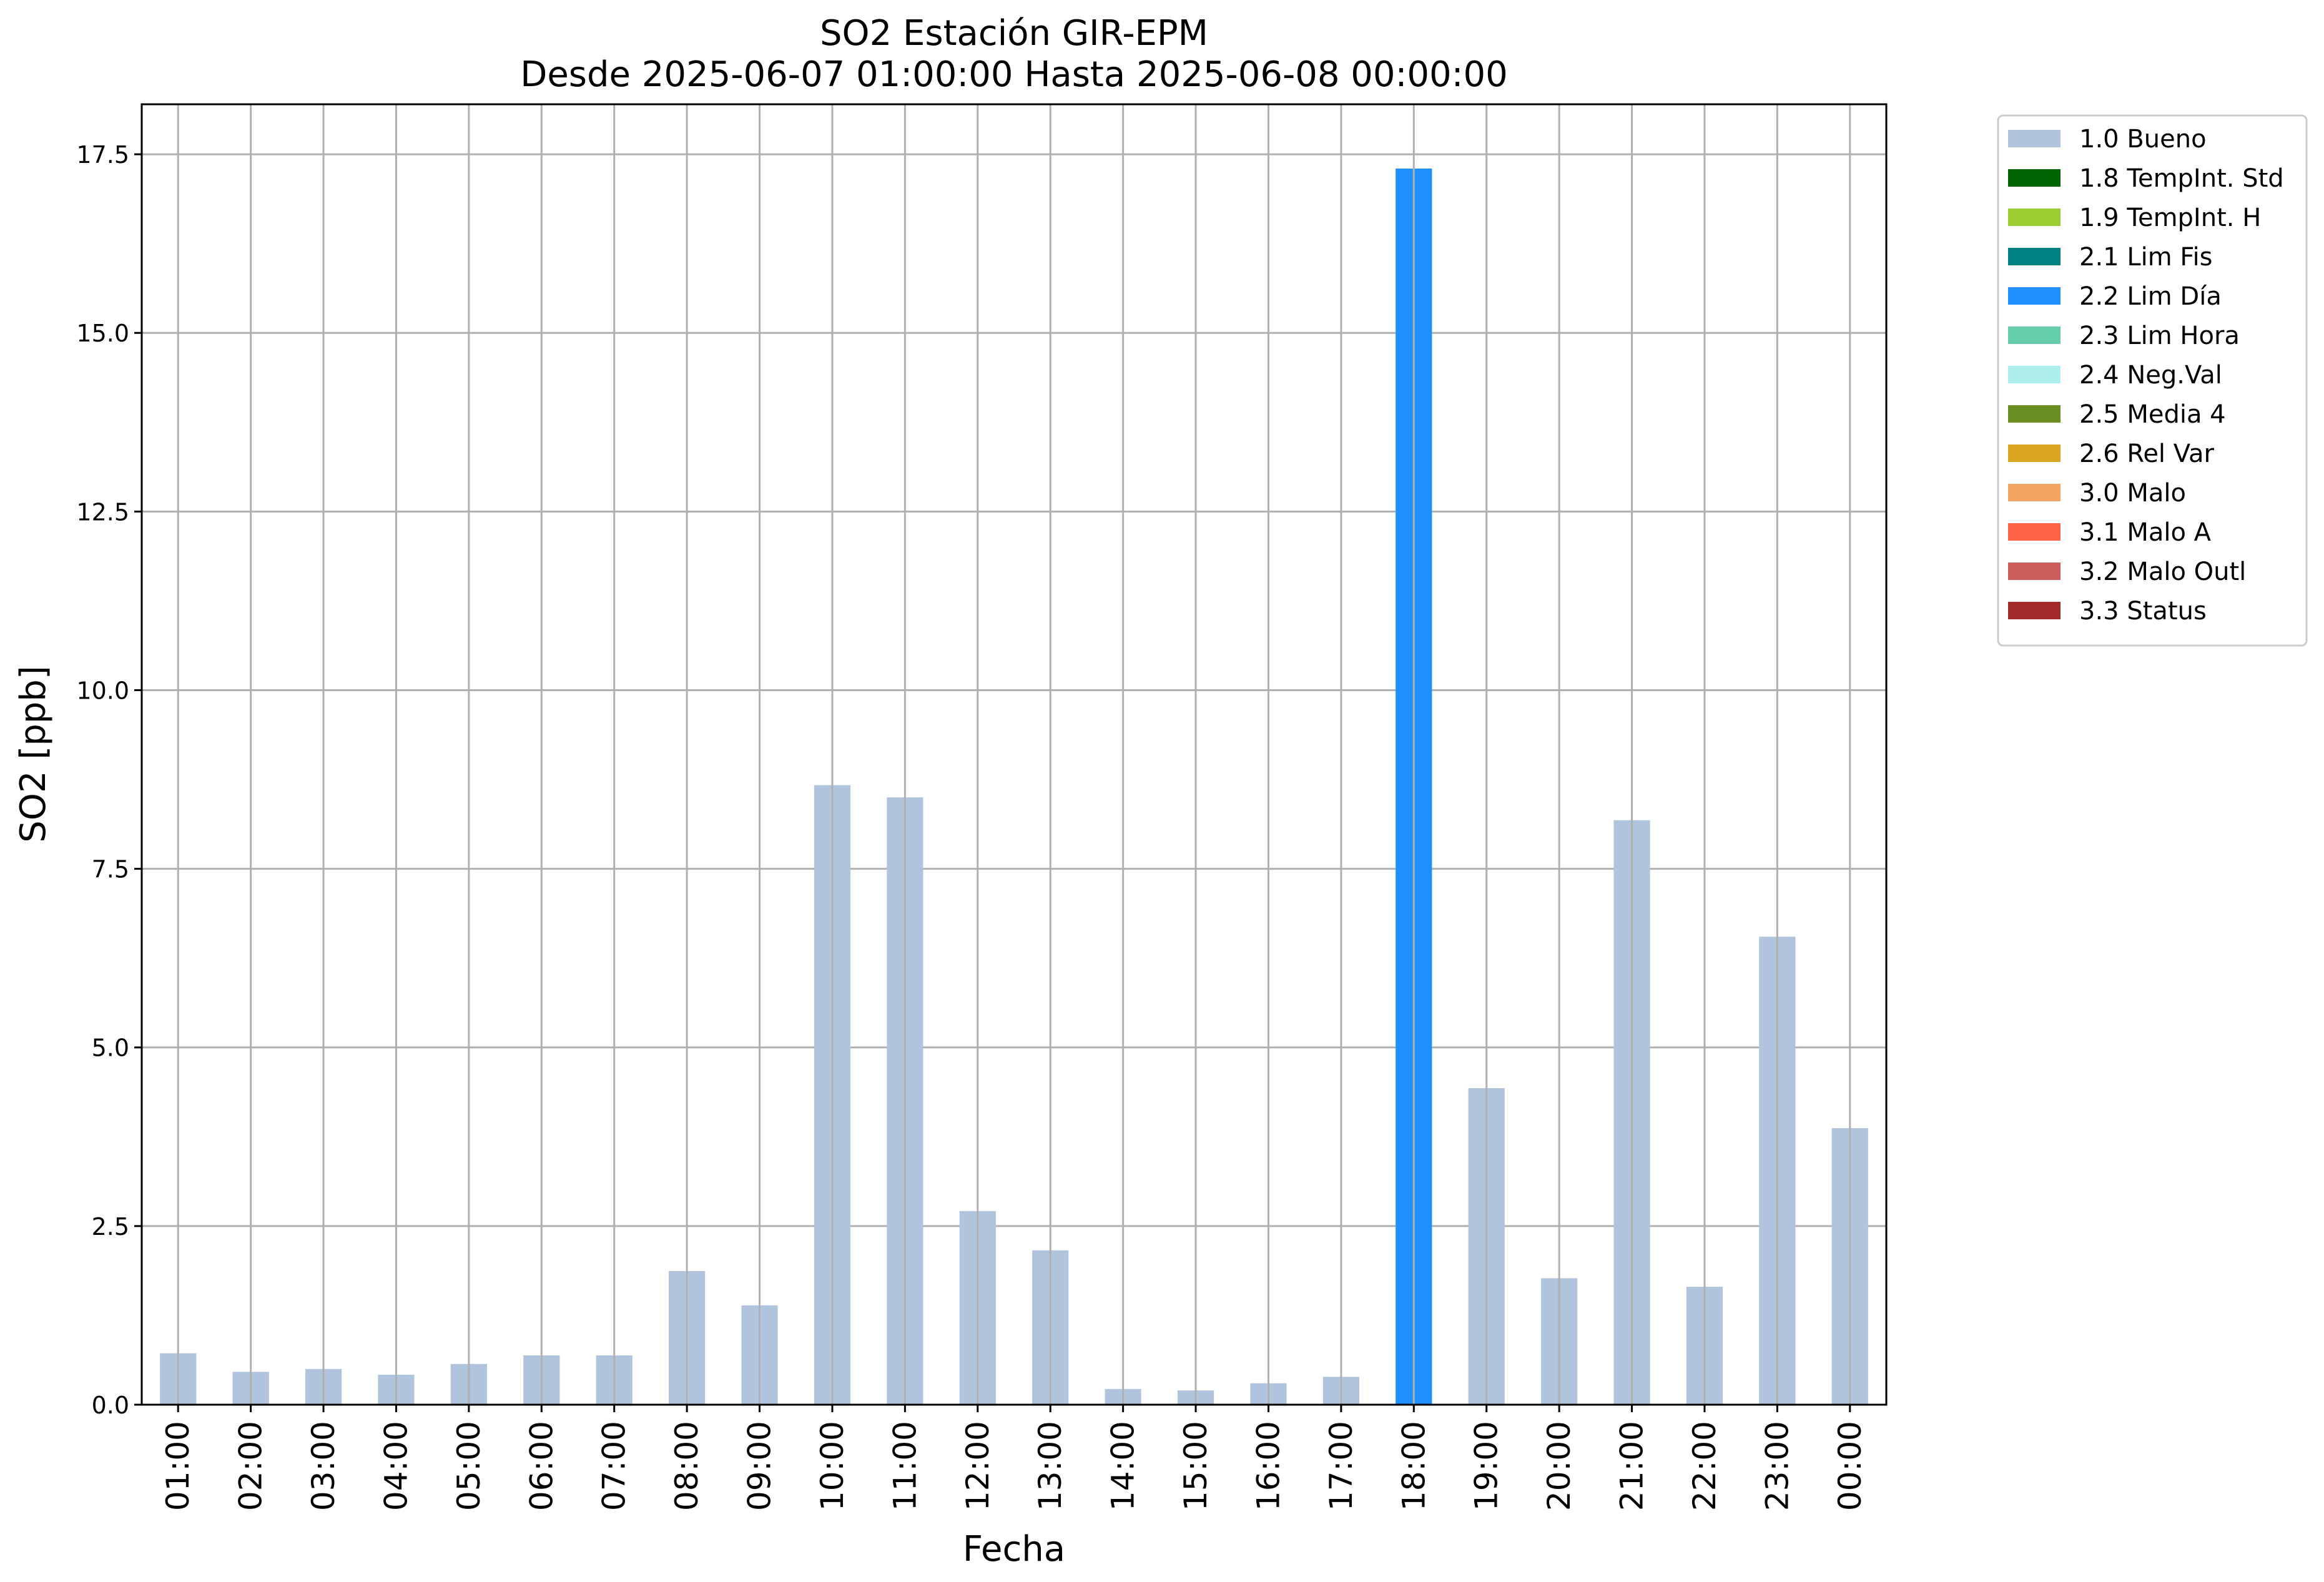 Image resolution: width=2324 pixels, height=1582 pixels. Describe the element at coordinates (469, 1466) in the screenshot. I see `x-tick-label: 05:00` at that location.